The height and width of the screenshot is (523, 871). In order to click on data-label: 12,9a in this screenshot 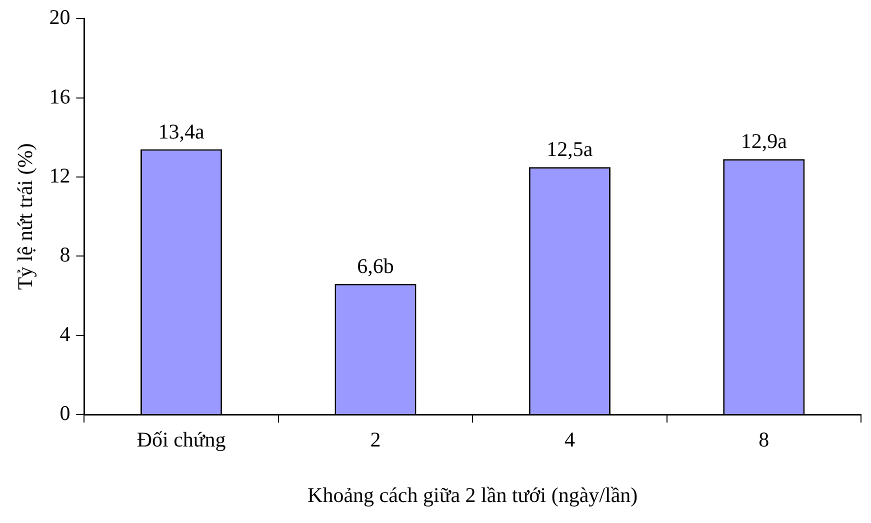, I will do `click(764, 141)`.